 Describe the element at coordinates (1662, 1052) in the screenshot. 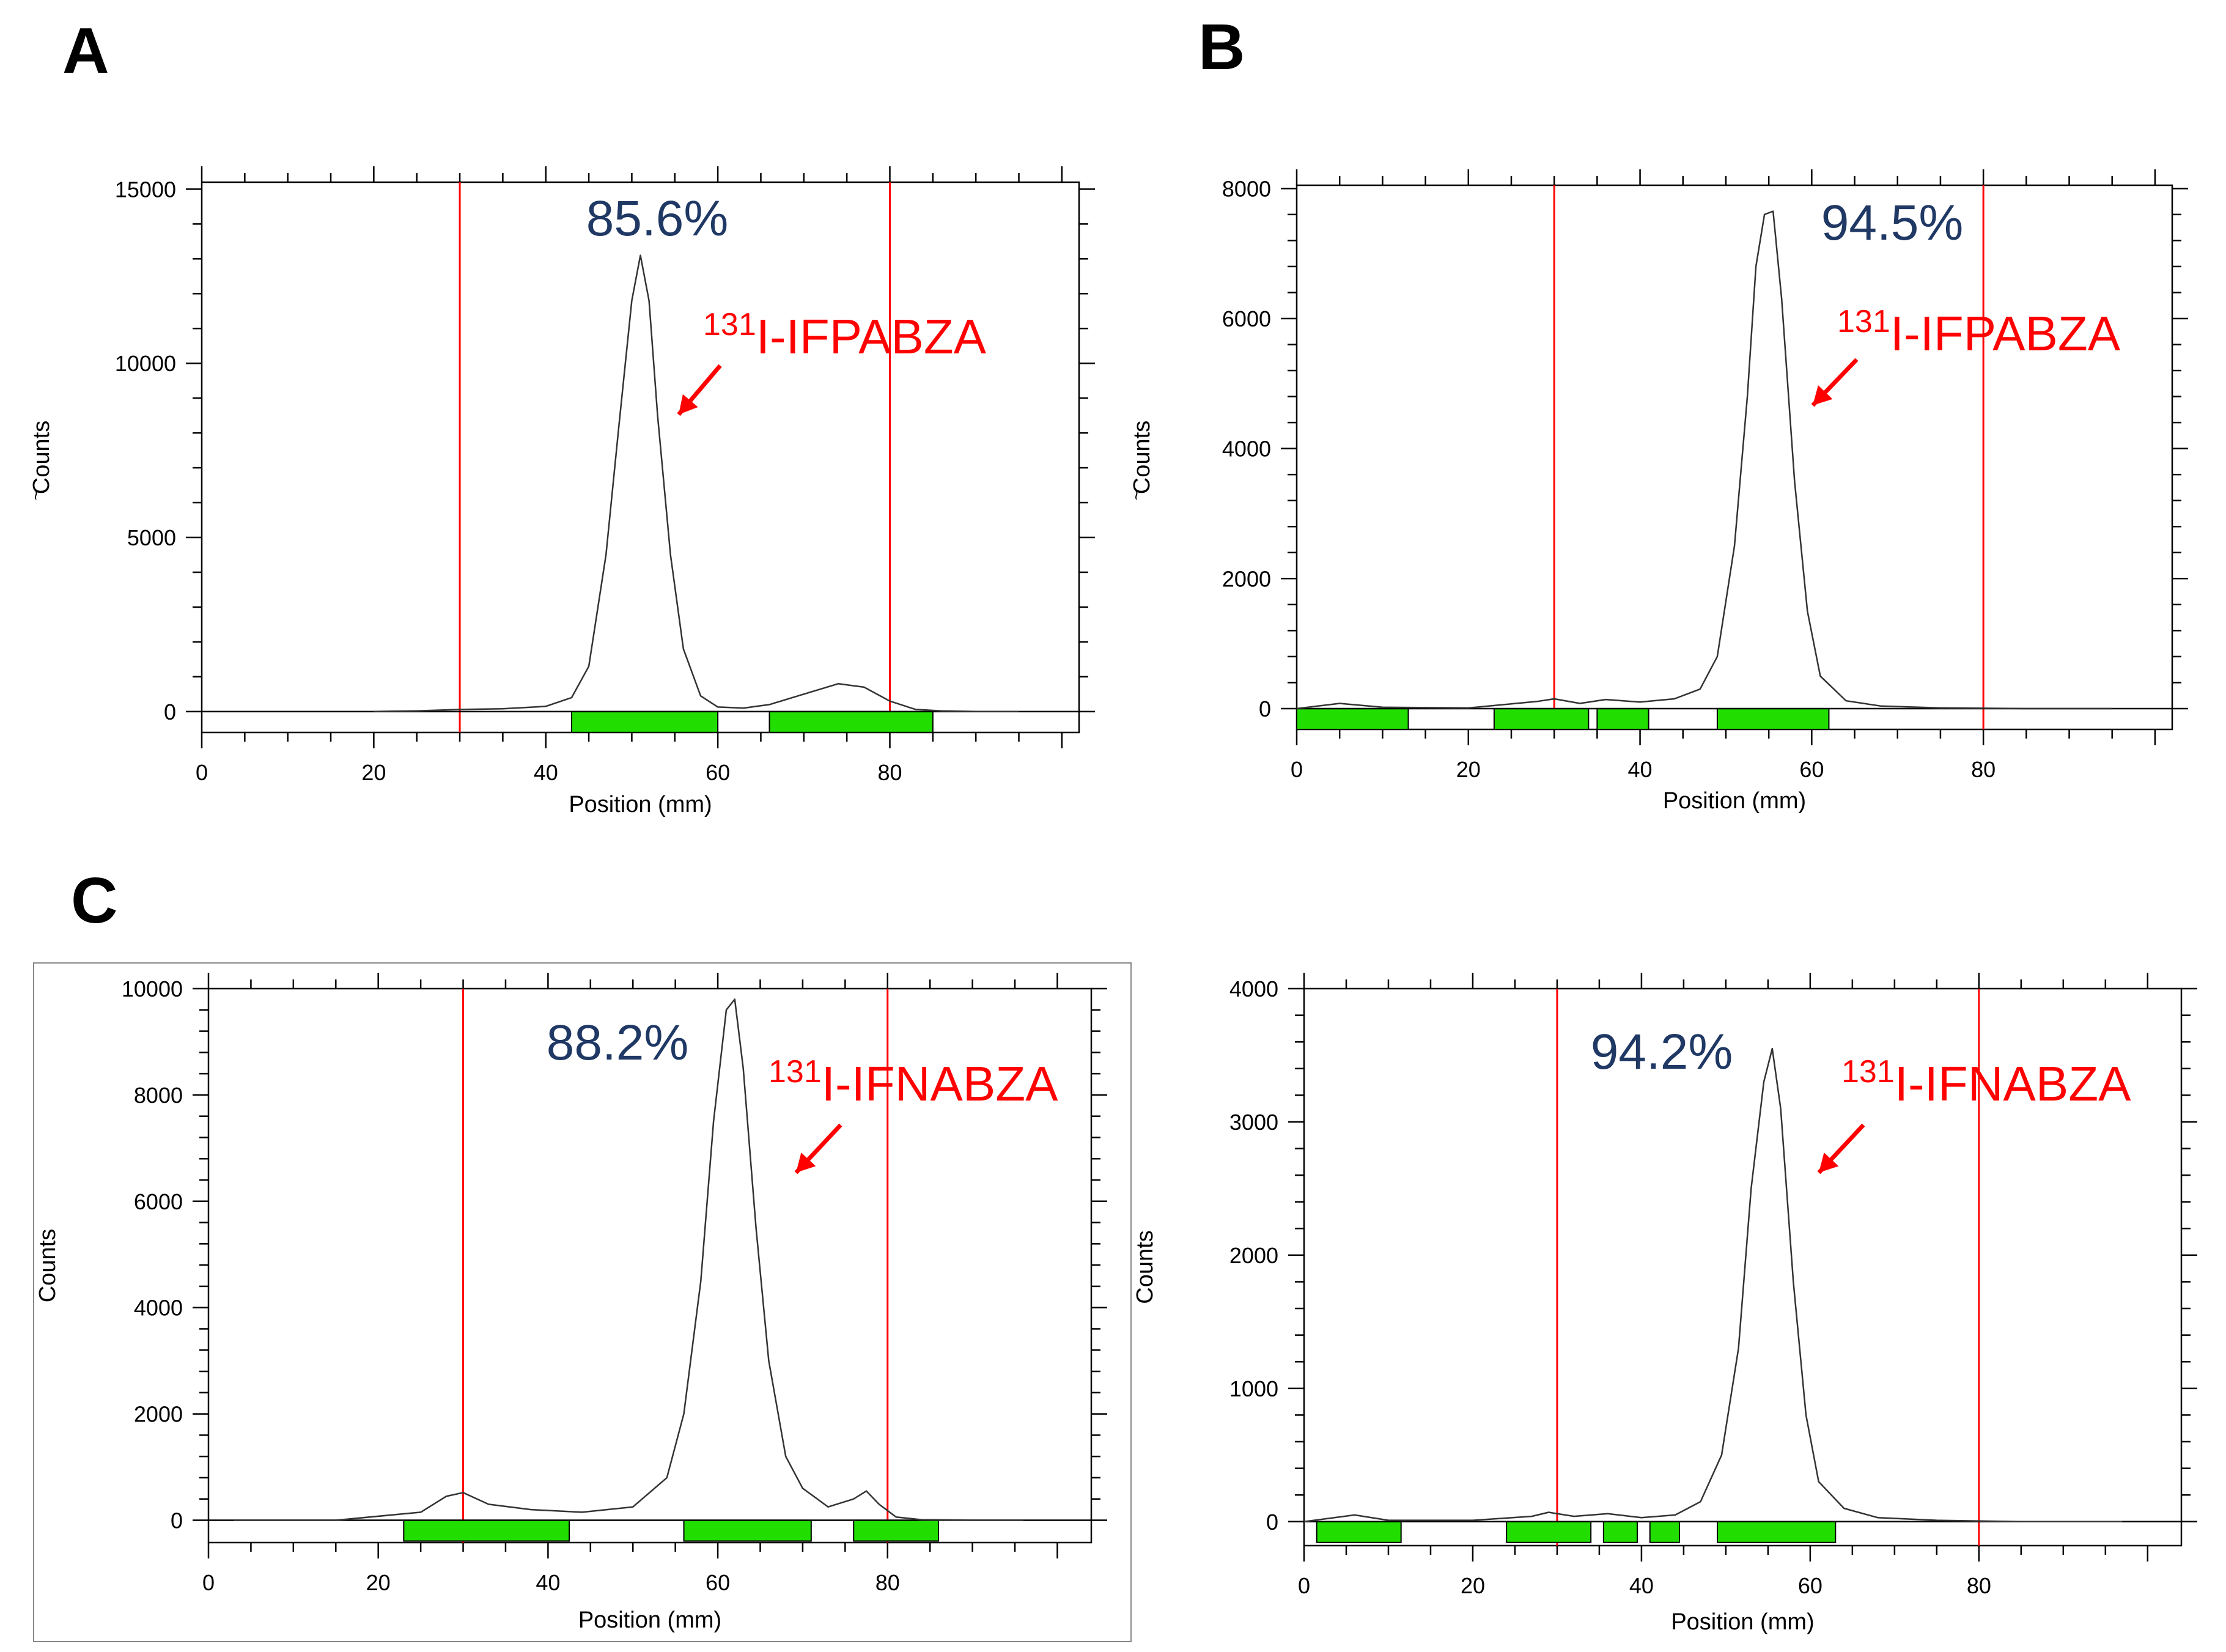

I see `purity-label: 94.2%` at that location.